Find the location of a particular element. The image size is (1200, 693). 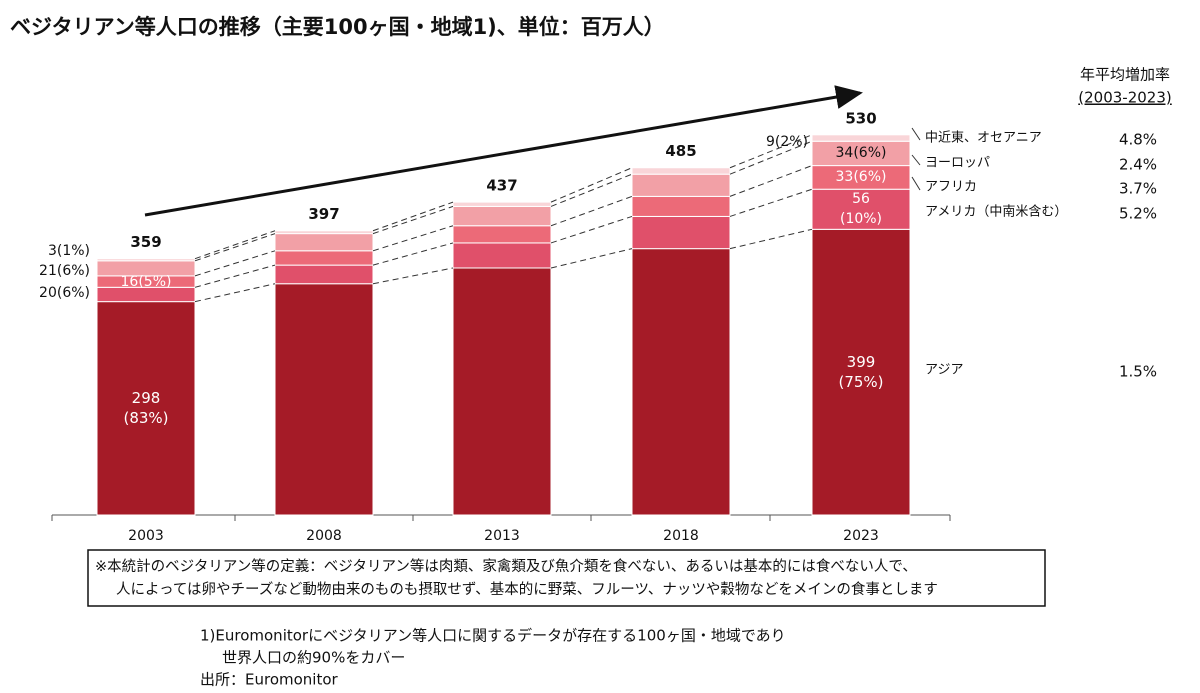

value-label: 56 (10%) is located at coordinates (861, 209).